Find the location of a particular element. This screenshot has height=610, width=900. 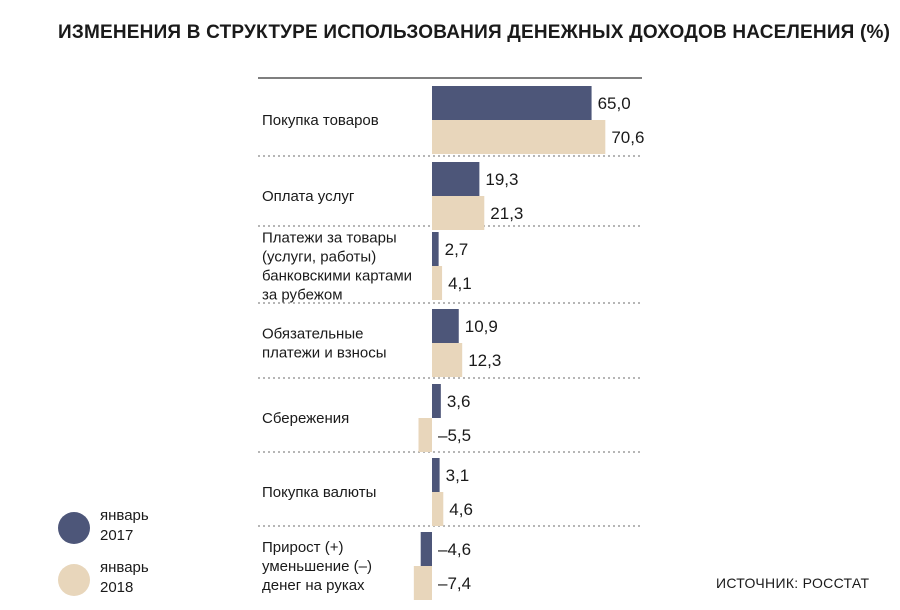

source-note: ИСТОЧНИК: РОССТАТ is located at coordinates (793, 583).